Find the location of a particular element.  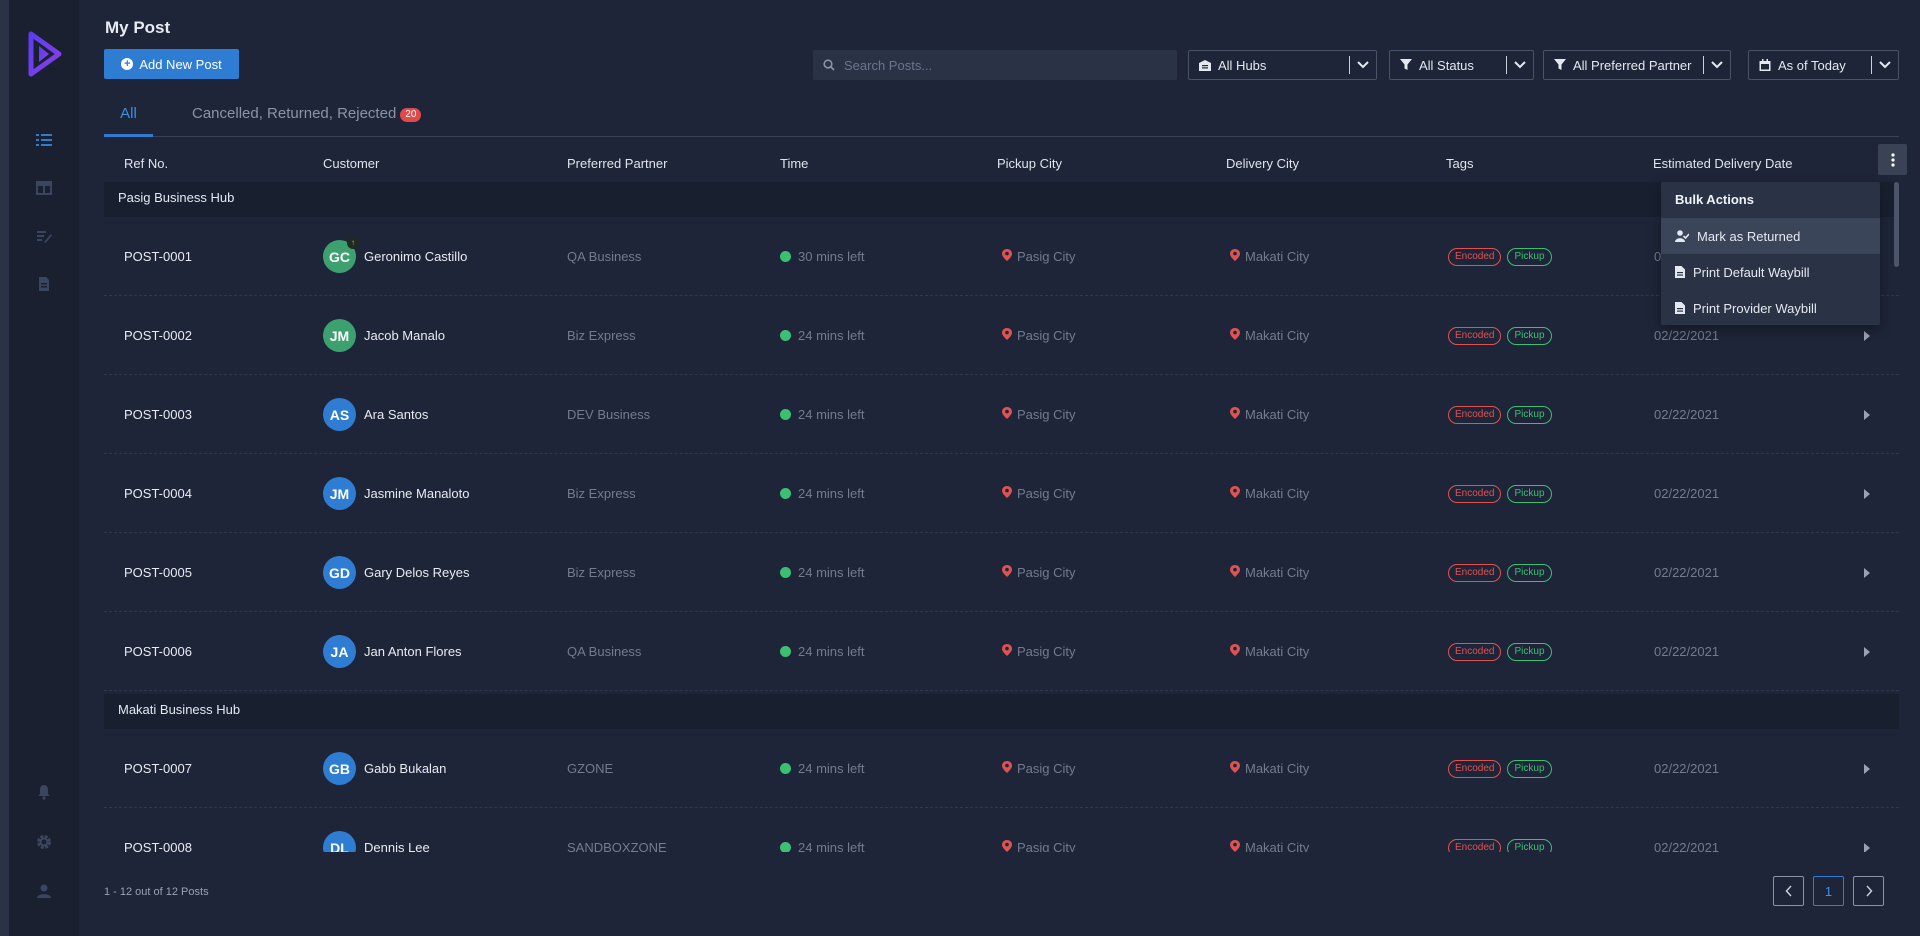

column-header-ref: Ref No. is located at coordinates (146, 163).